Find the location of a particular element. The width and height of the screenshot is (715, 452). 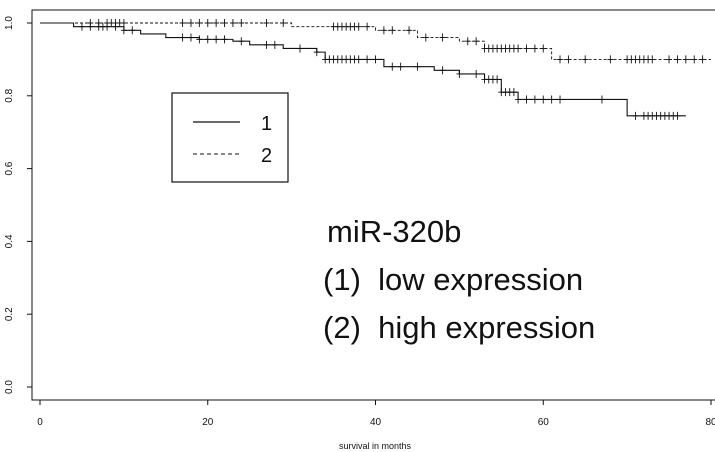

x-tick-label: 20 is located at coordinates (208, 422).